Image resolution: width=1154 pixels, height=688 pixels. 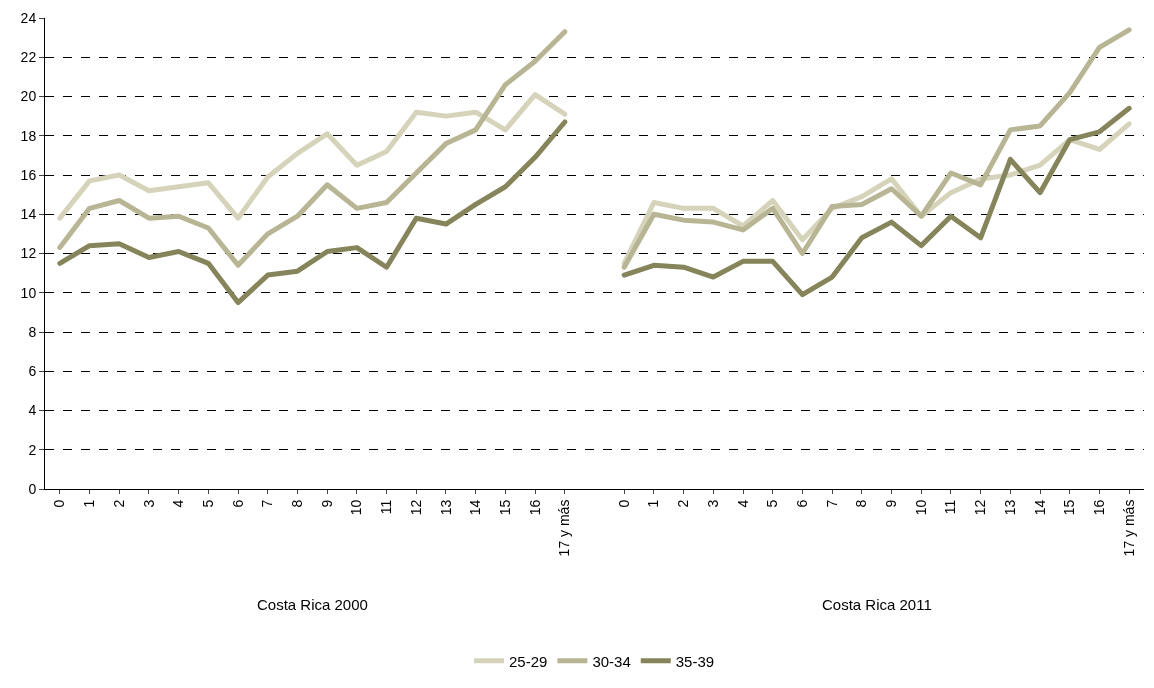 What do you see at coordinates (32, 410) in the screenshot?
I see `y-tick-label: 4` at bounding box center [32, 410].